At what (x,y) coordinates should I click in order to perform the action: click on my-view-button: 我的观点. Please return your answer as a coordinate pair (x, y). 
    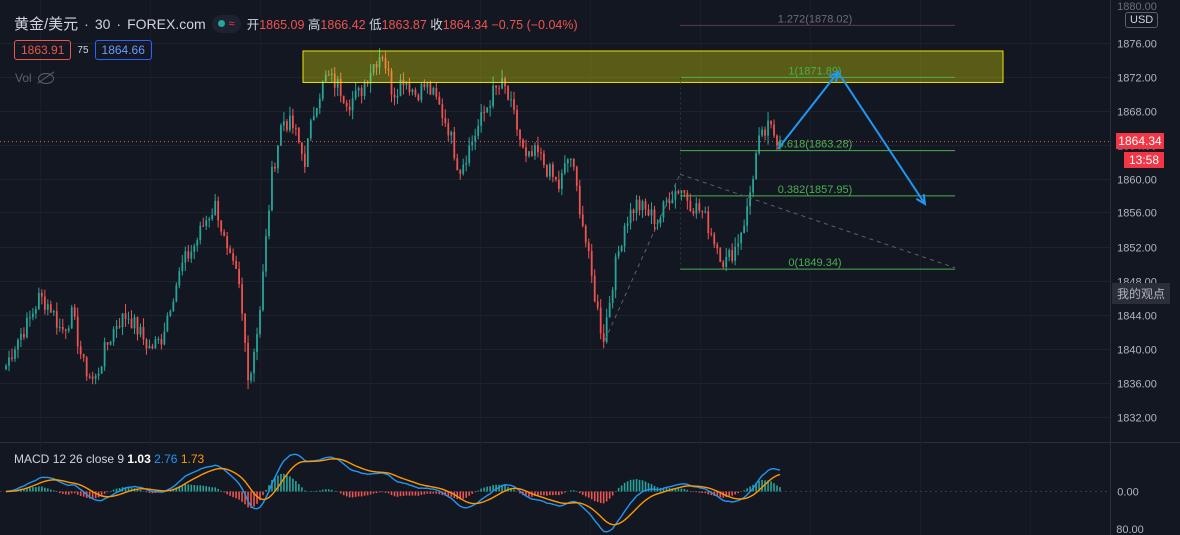
    Looking at the image, I should click on (1141, 293).